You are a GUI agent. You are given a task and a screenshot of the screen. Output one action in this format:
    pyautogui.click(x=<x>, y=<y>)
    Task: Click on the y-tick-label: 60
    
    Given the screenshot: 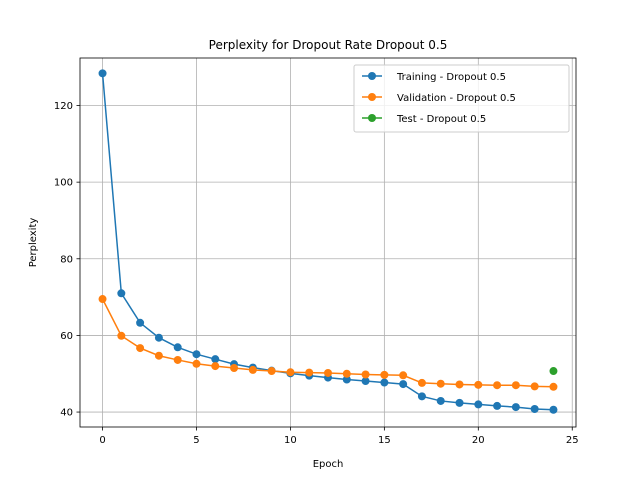 What is the action you would take?
    pyautogui.click(x=66, y=336)
    